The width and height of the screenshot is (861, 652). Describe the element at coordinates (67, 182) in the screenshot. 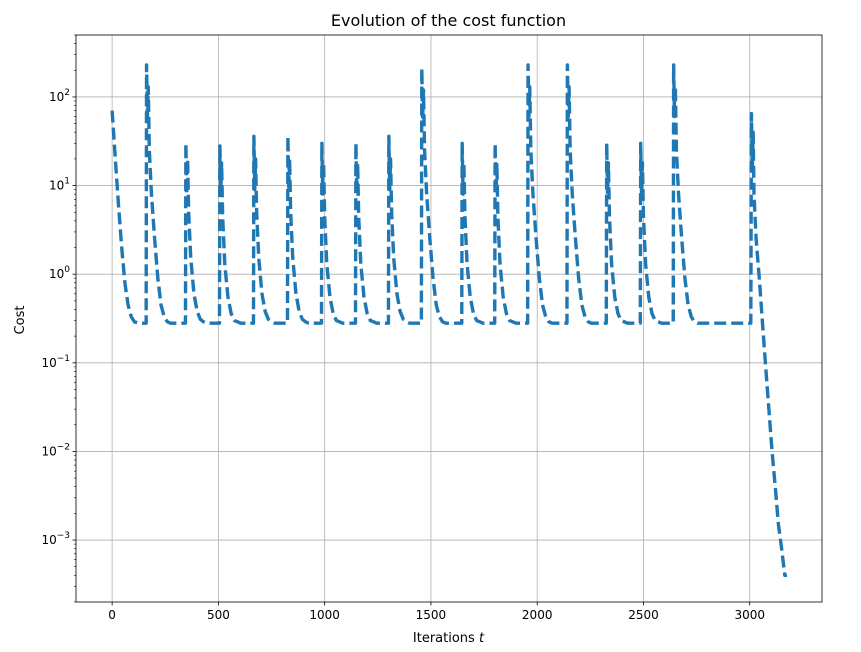

I see `y-tick-exponent: 1` at that location.